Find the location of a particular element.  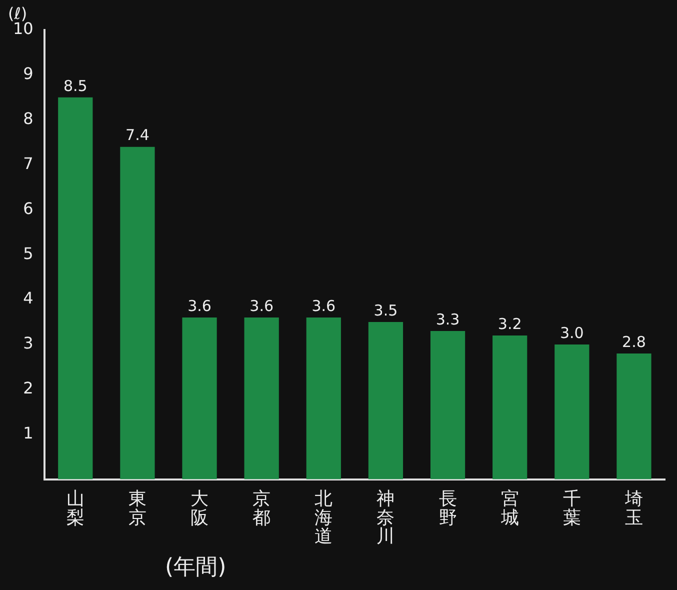

text: (年間) is located at coordinates (195, 568).